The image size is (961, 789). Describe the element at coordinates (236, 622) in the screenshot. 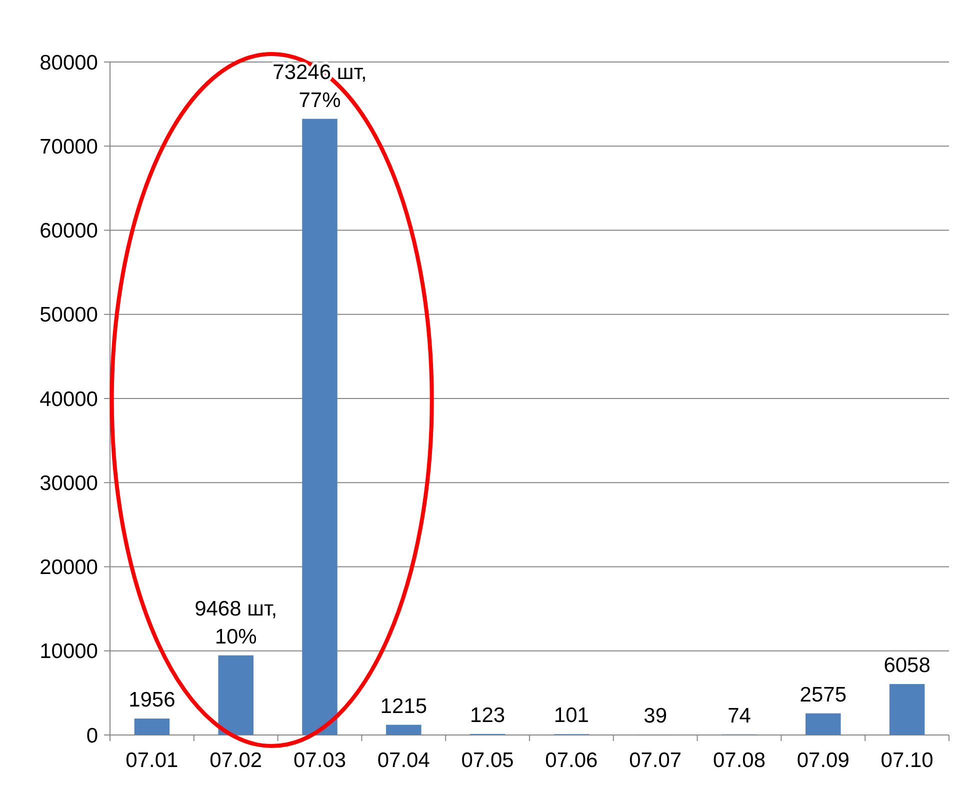

I see `data-label: 9468 шт, 10%` at that location.